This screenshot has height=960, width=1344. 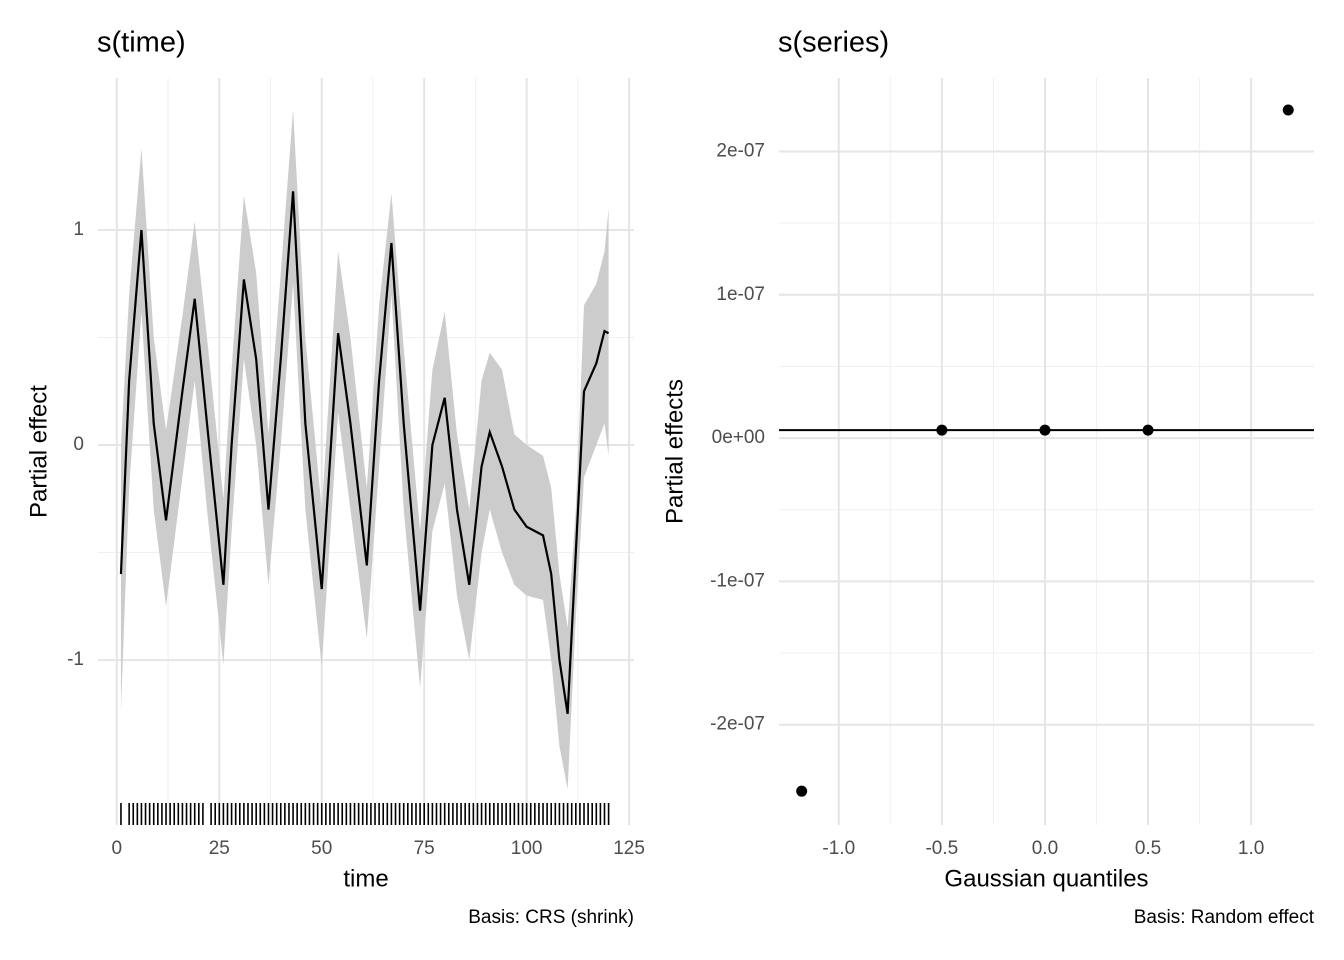 What do you see at coordinates (1148, 848) in the screenshot?
I see `x-tick-label: 0.5` at bounding box center [1148, 848].